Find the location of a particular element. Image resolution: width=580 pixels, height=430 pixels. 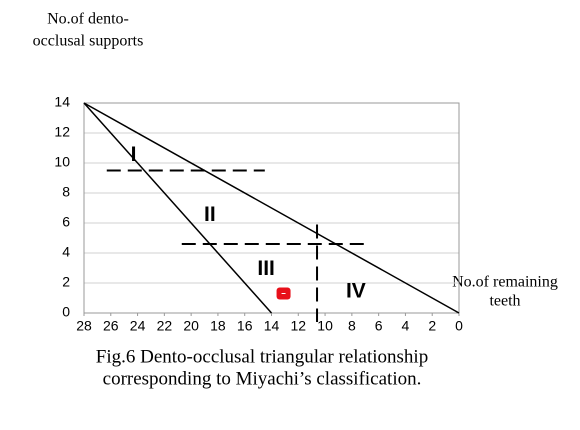

x-tick-label: 4 is located at coordinates (406, 326).